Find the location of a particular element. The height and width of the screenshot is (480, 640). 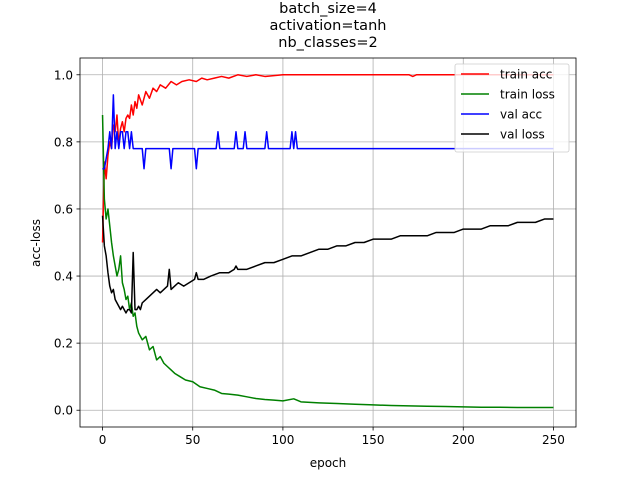

legend-box is located at coordinates (512, 108).